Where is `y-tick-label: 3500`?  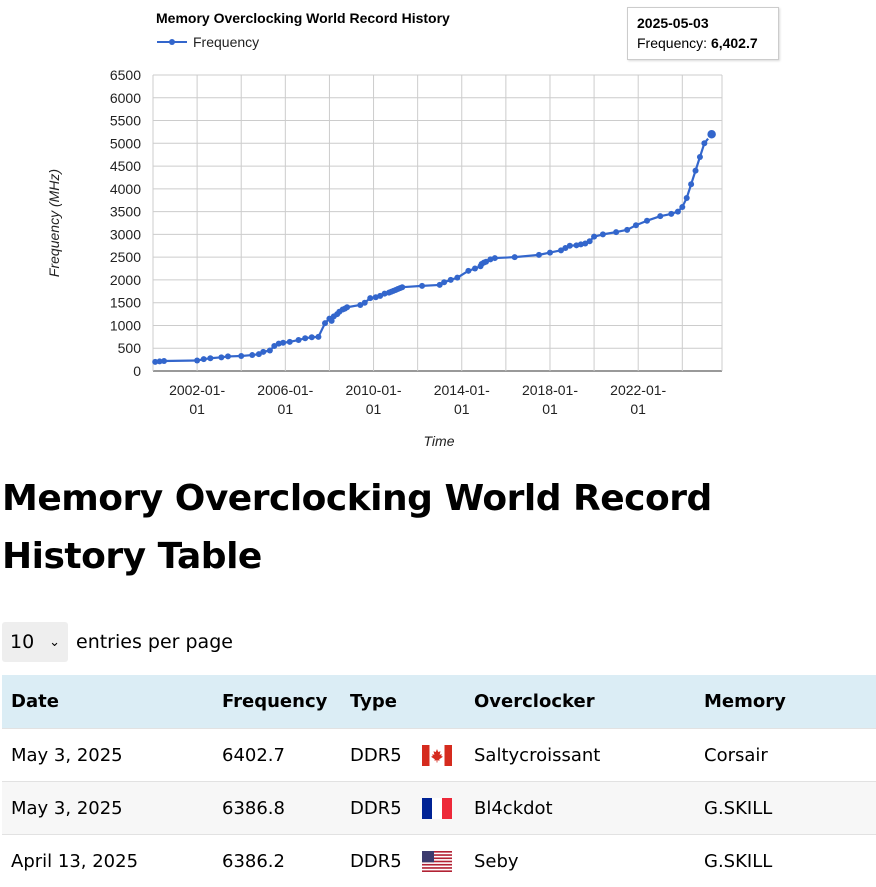 y-tick-label: 3500 is located at coordinates (125, 212).